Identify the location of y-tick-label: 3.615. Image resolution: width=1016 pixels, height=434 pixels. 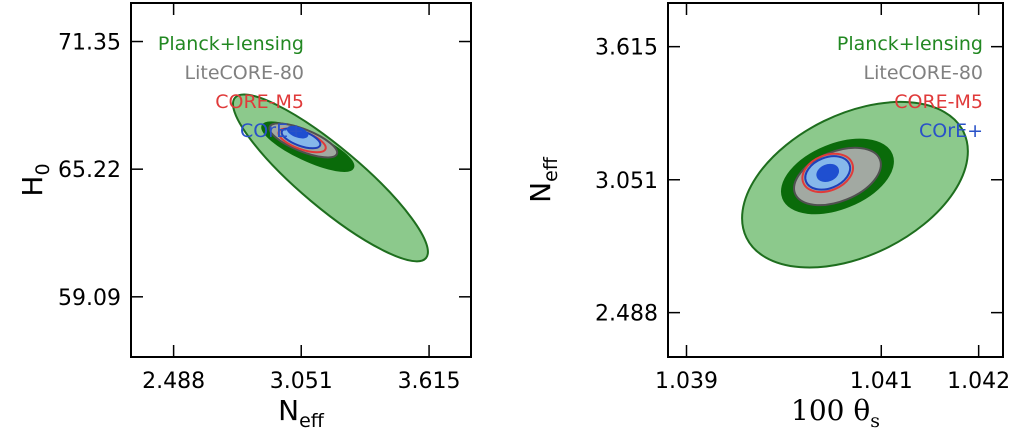
(626, 48).